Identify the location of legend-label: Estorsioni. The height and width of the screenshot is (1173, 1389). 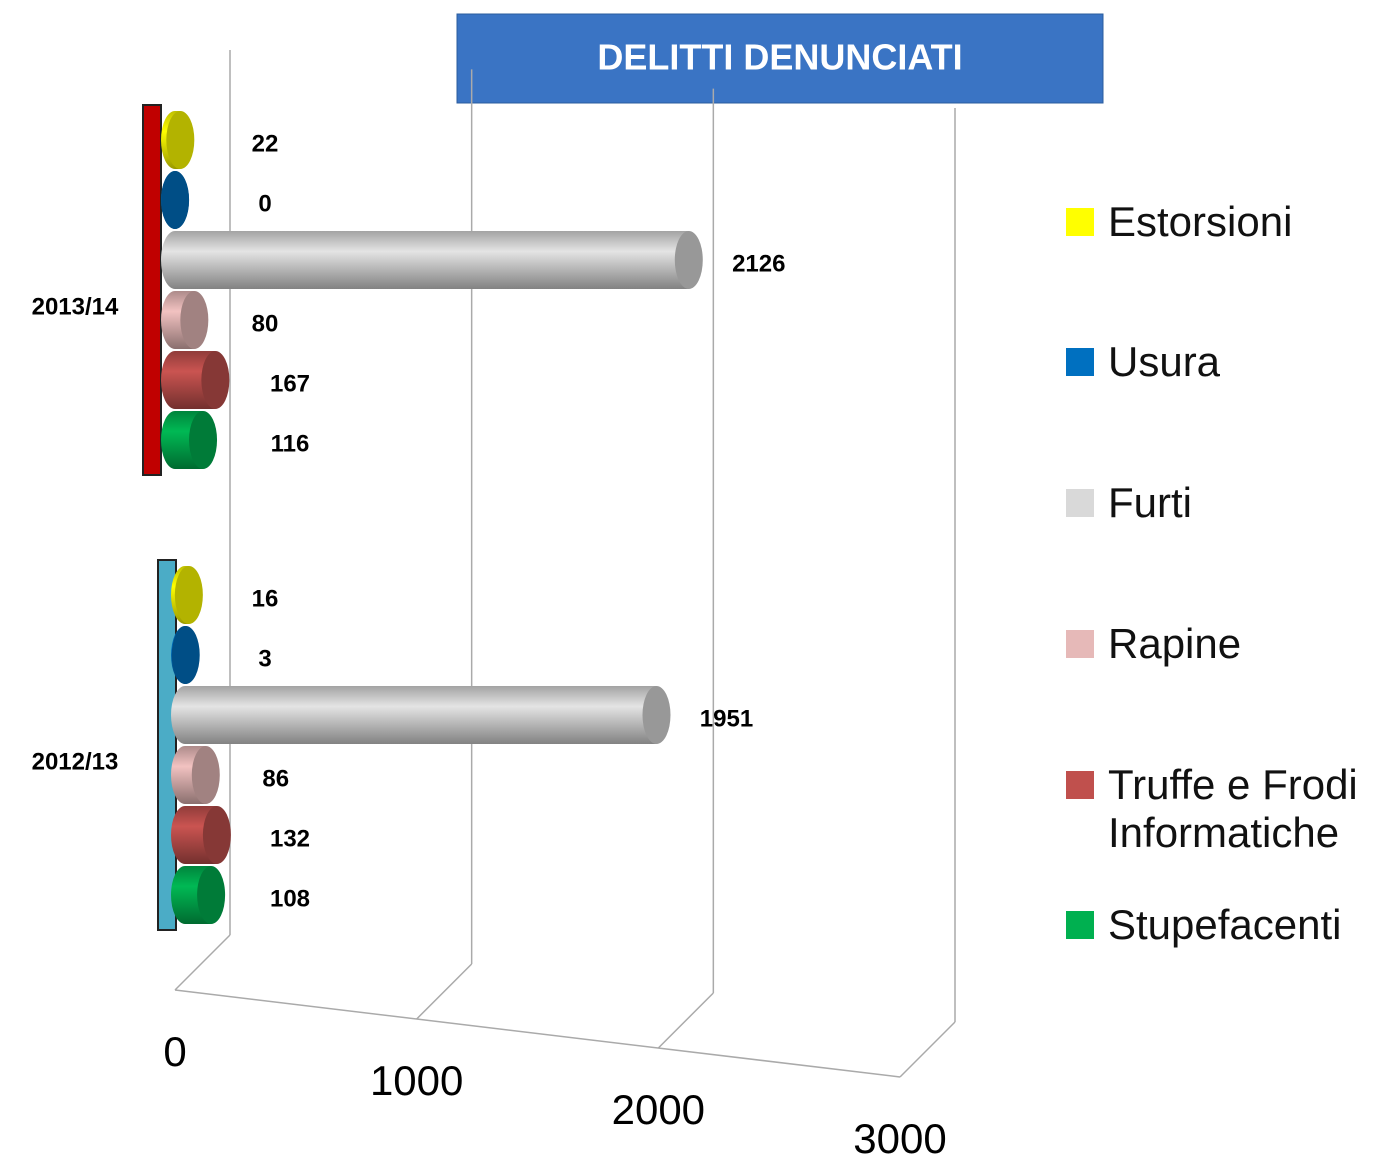
(1200, 221).